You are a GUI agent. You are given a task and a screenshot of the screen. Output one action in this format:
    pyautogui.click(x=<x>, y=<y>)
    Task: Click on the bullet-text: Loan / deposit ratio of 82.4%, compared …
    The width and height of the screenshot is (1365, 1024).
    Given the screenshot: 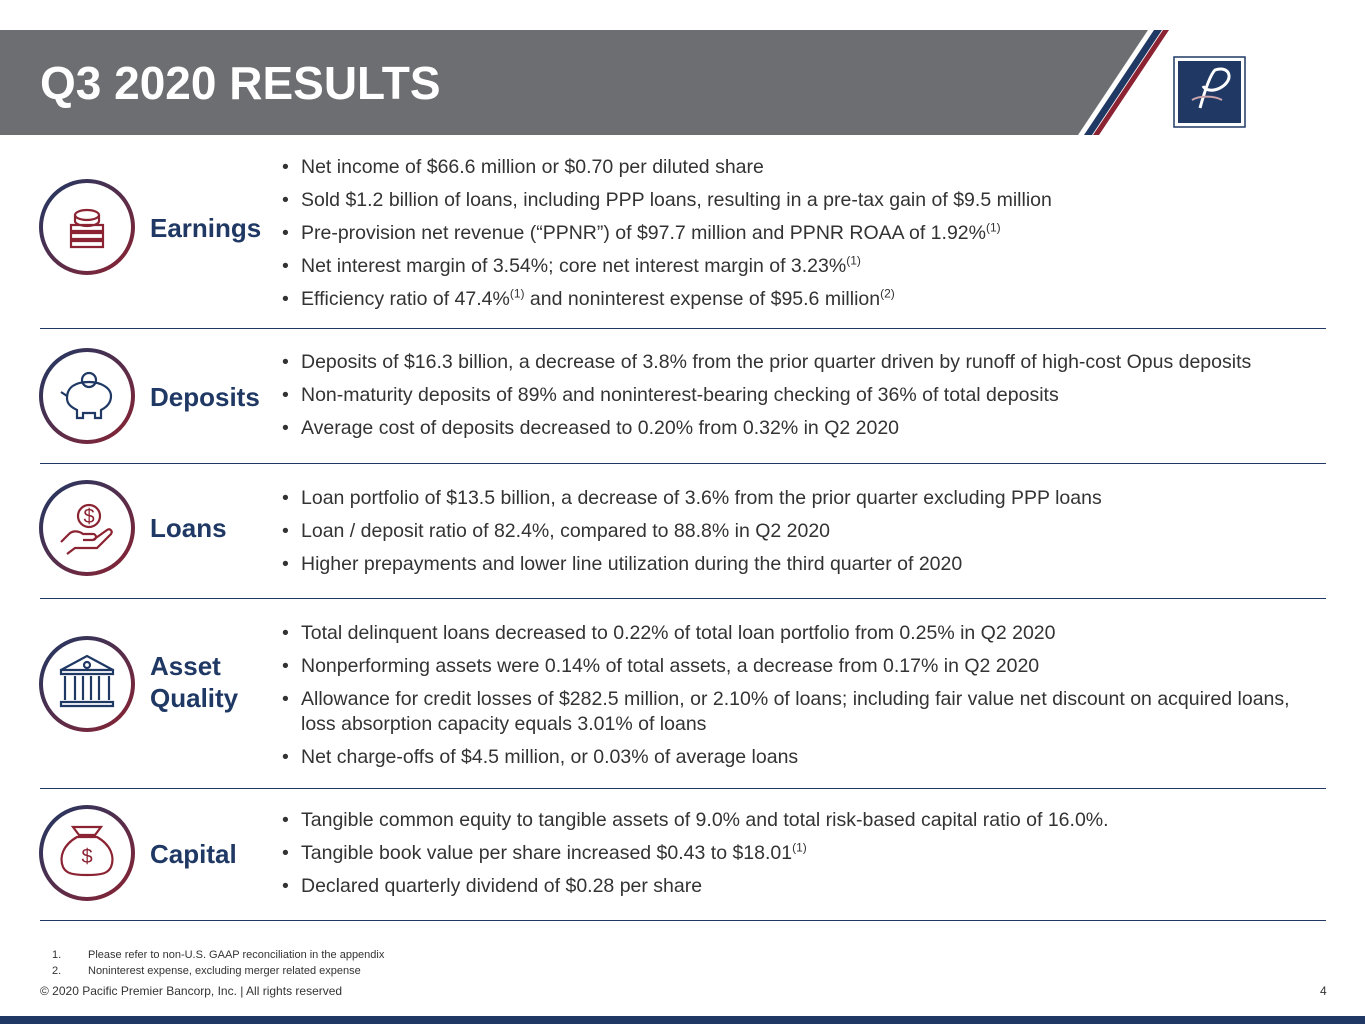 What is the action you would take?
    pyautogui.click(x=566, y=531)
    